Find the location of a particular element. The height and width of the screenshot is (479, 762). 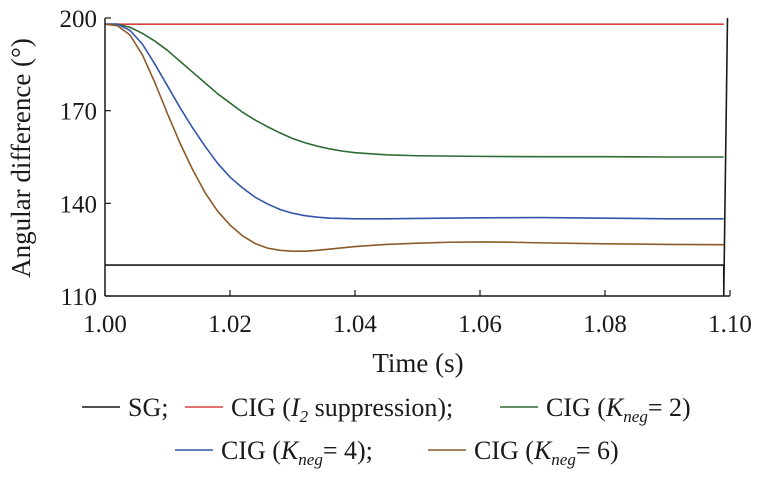

legend-entry: CIG (Kneg= 4); is located at coordinates (297, 452).